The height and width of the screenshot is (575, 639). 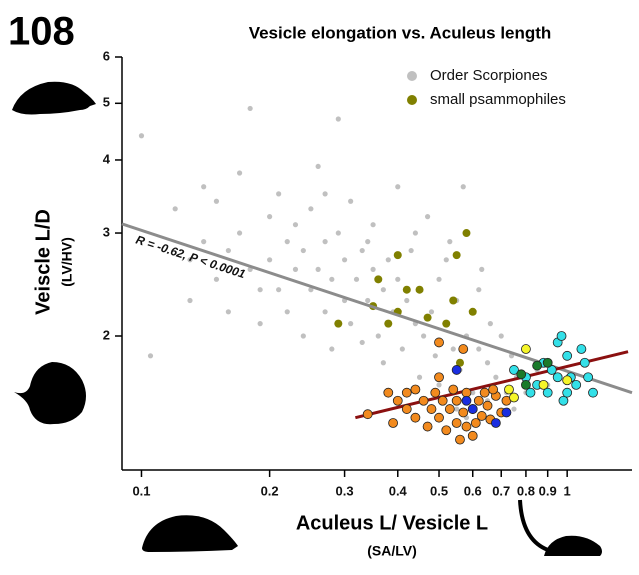 What do you see at coordinates (345, 490) in the screenshot?
I see `x-tick-label: 0.3` at bounding box center [345, 490].